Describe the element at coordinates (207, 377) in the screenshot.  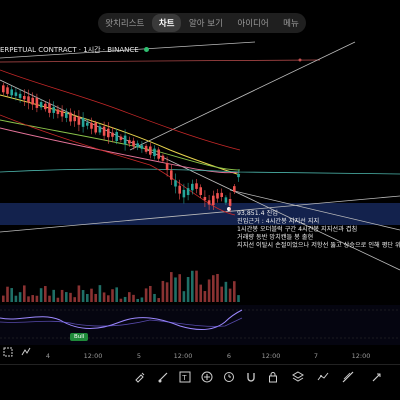
I see `add-icon` at that location.